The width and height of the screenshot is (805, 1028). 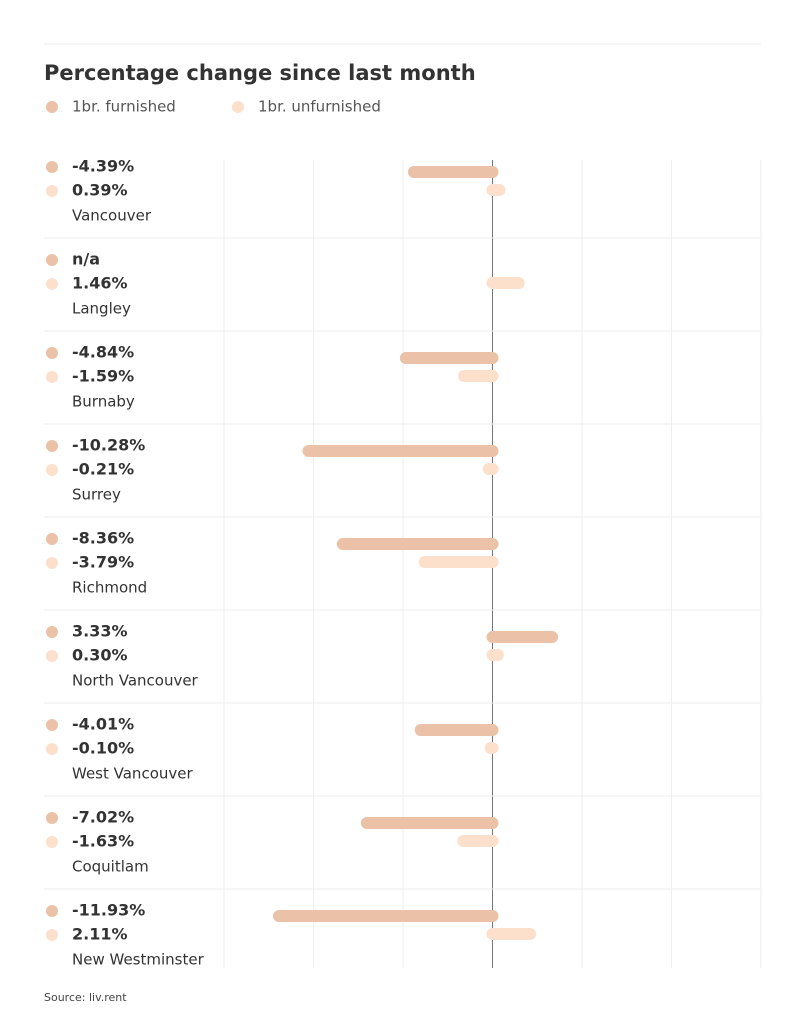 What do you see at coordinates (124, 107) in the screenshot?
I see `legend-label: 1br. furnished` at bounding box center [124, 107].